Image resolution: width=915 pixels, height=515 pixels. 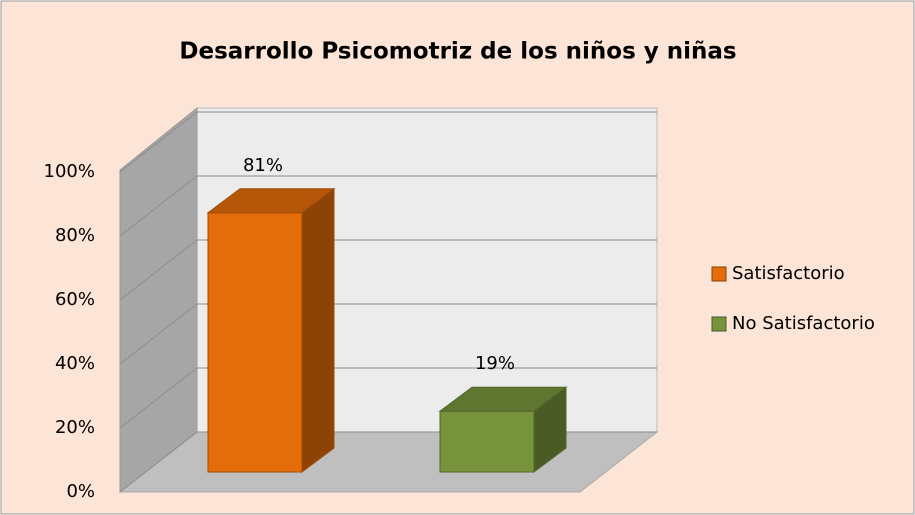 I want to click on data-label: 19%, so click(x=495, y=363).